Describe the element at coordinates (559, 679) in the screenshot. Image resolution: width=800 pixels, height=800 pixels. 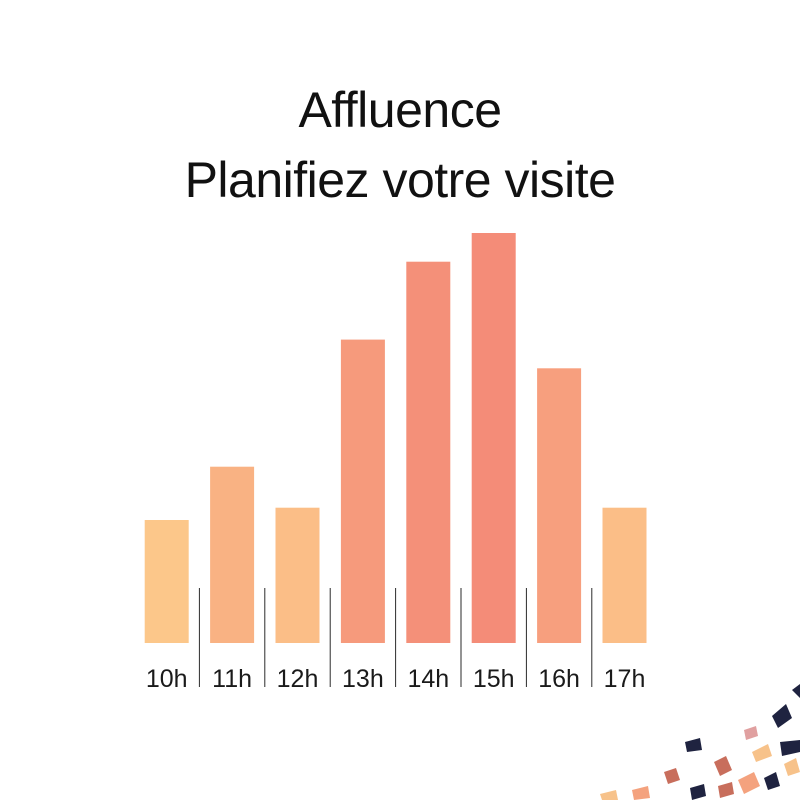
I see `x-tick-label-16h: 16h` at that location.